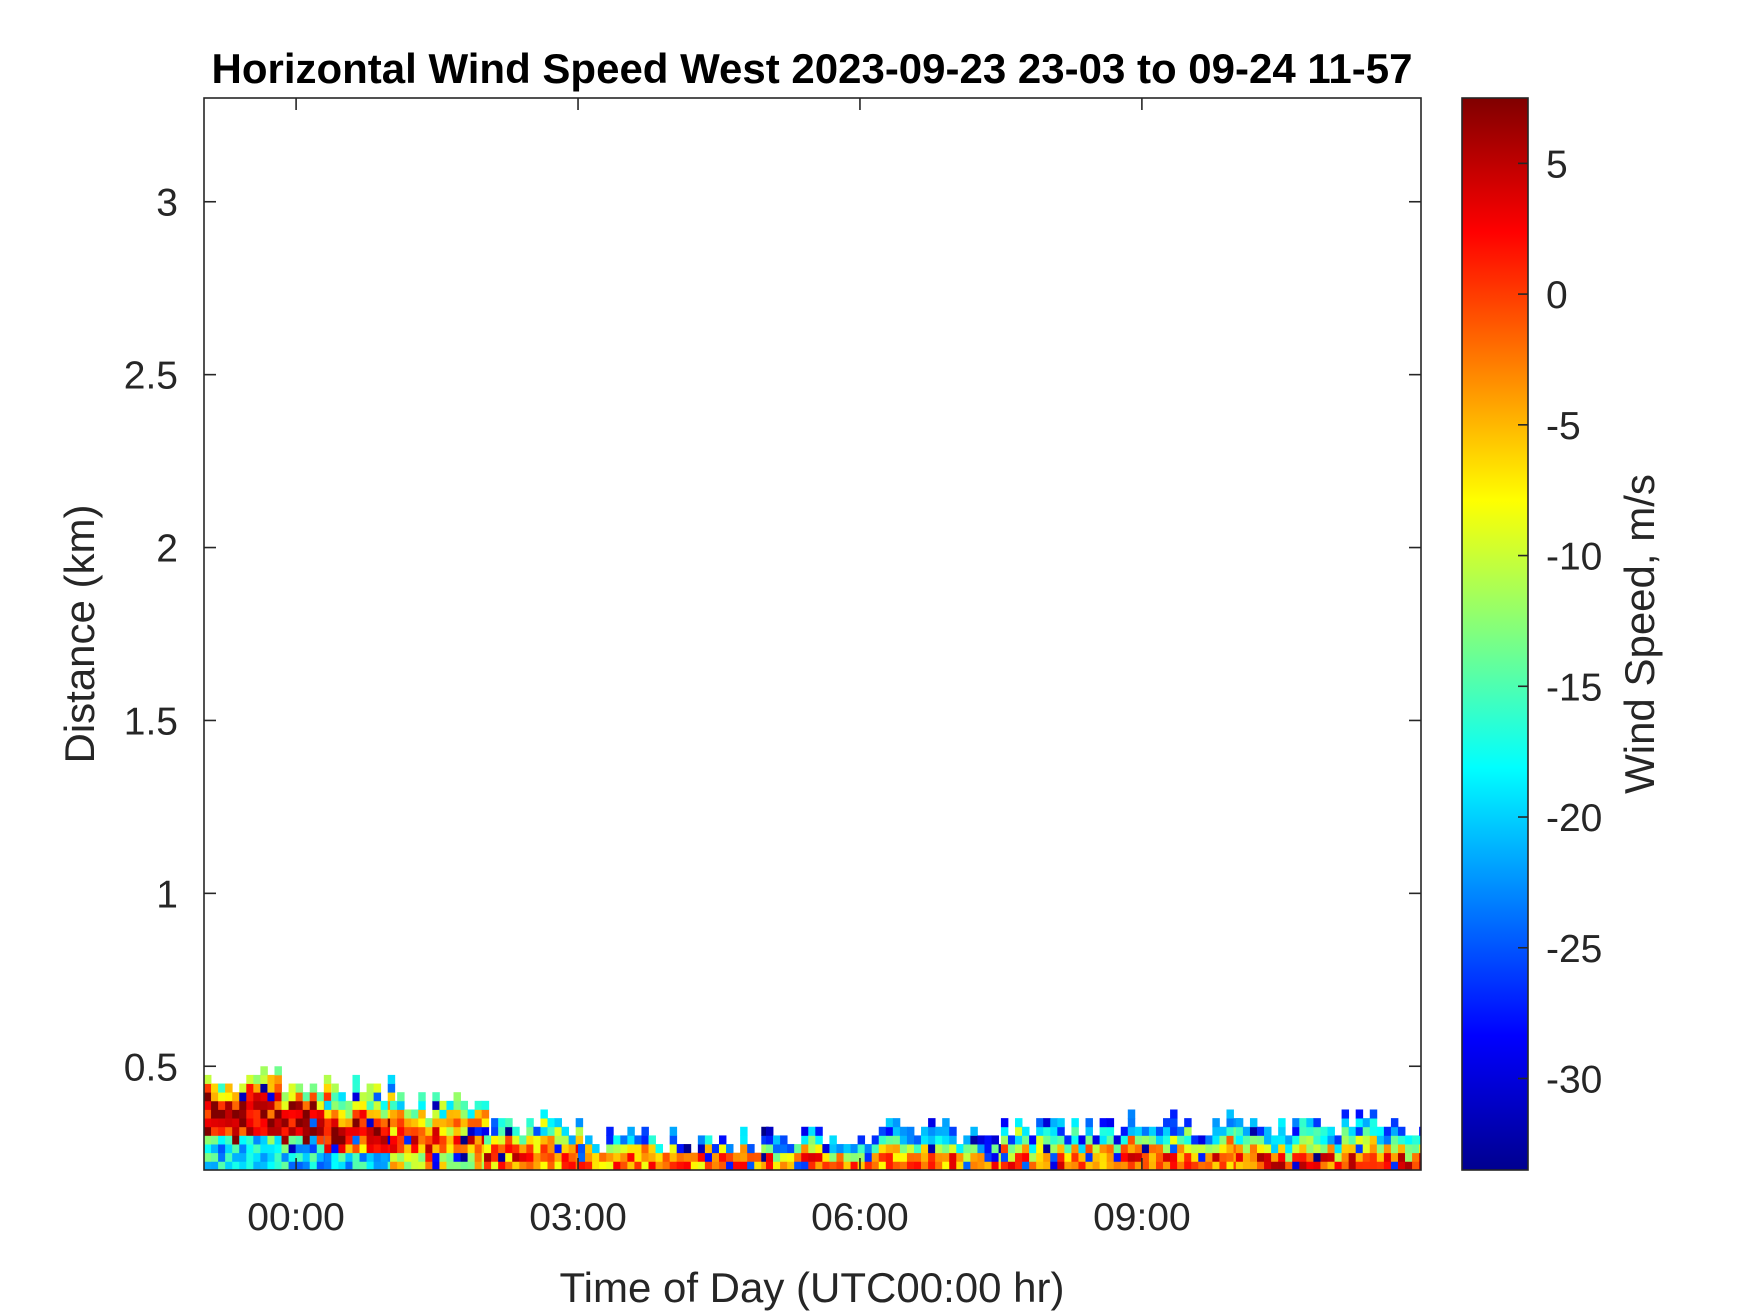  What do you see at coordinates (151, 721) in the screenshot?
I see `y-tick-label: 1.5` at bounding box center [151, 721].